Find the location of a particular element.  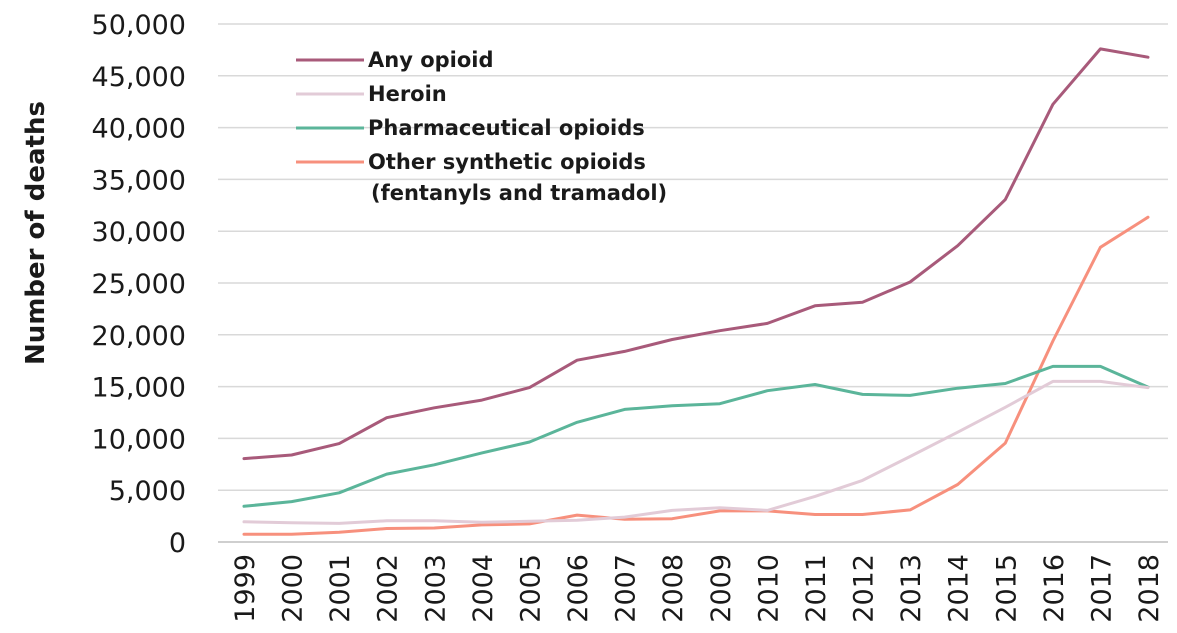

x-tick-label: 2002 is located at coordinates (388, 588).